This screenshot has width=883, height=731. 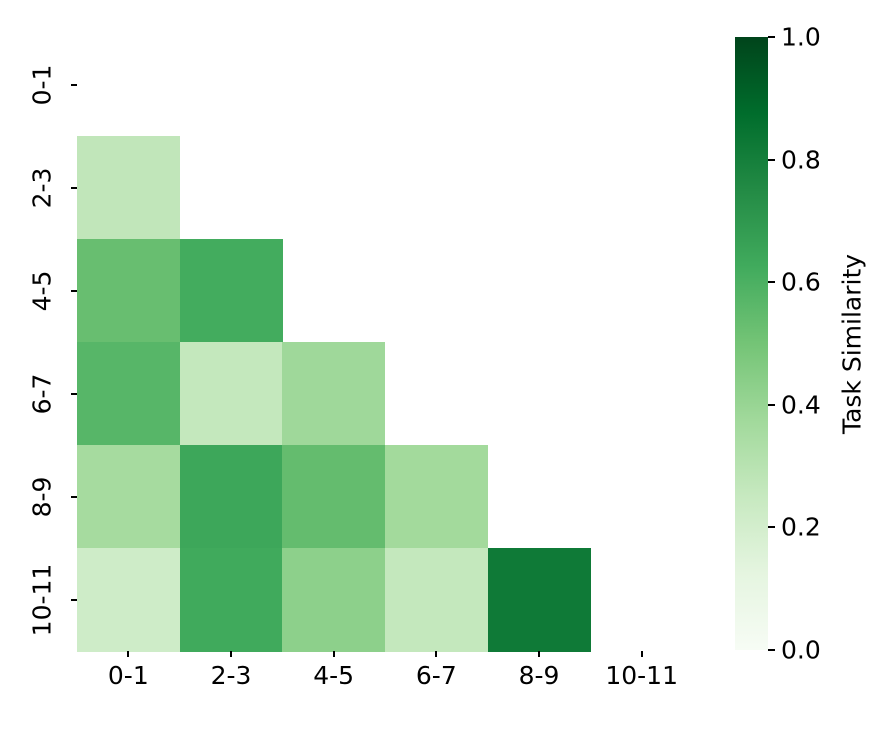 What do you see at coordinates (801, 650) in the screenshot?
I see `colorbar-tick-label: 0.0` at bounding box center [801, 650].